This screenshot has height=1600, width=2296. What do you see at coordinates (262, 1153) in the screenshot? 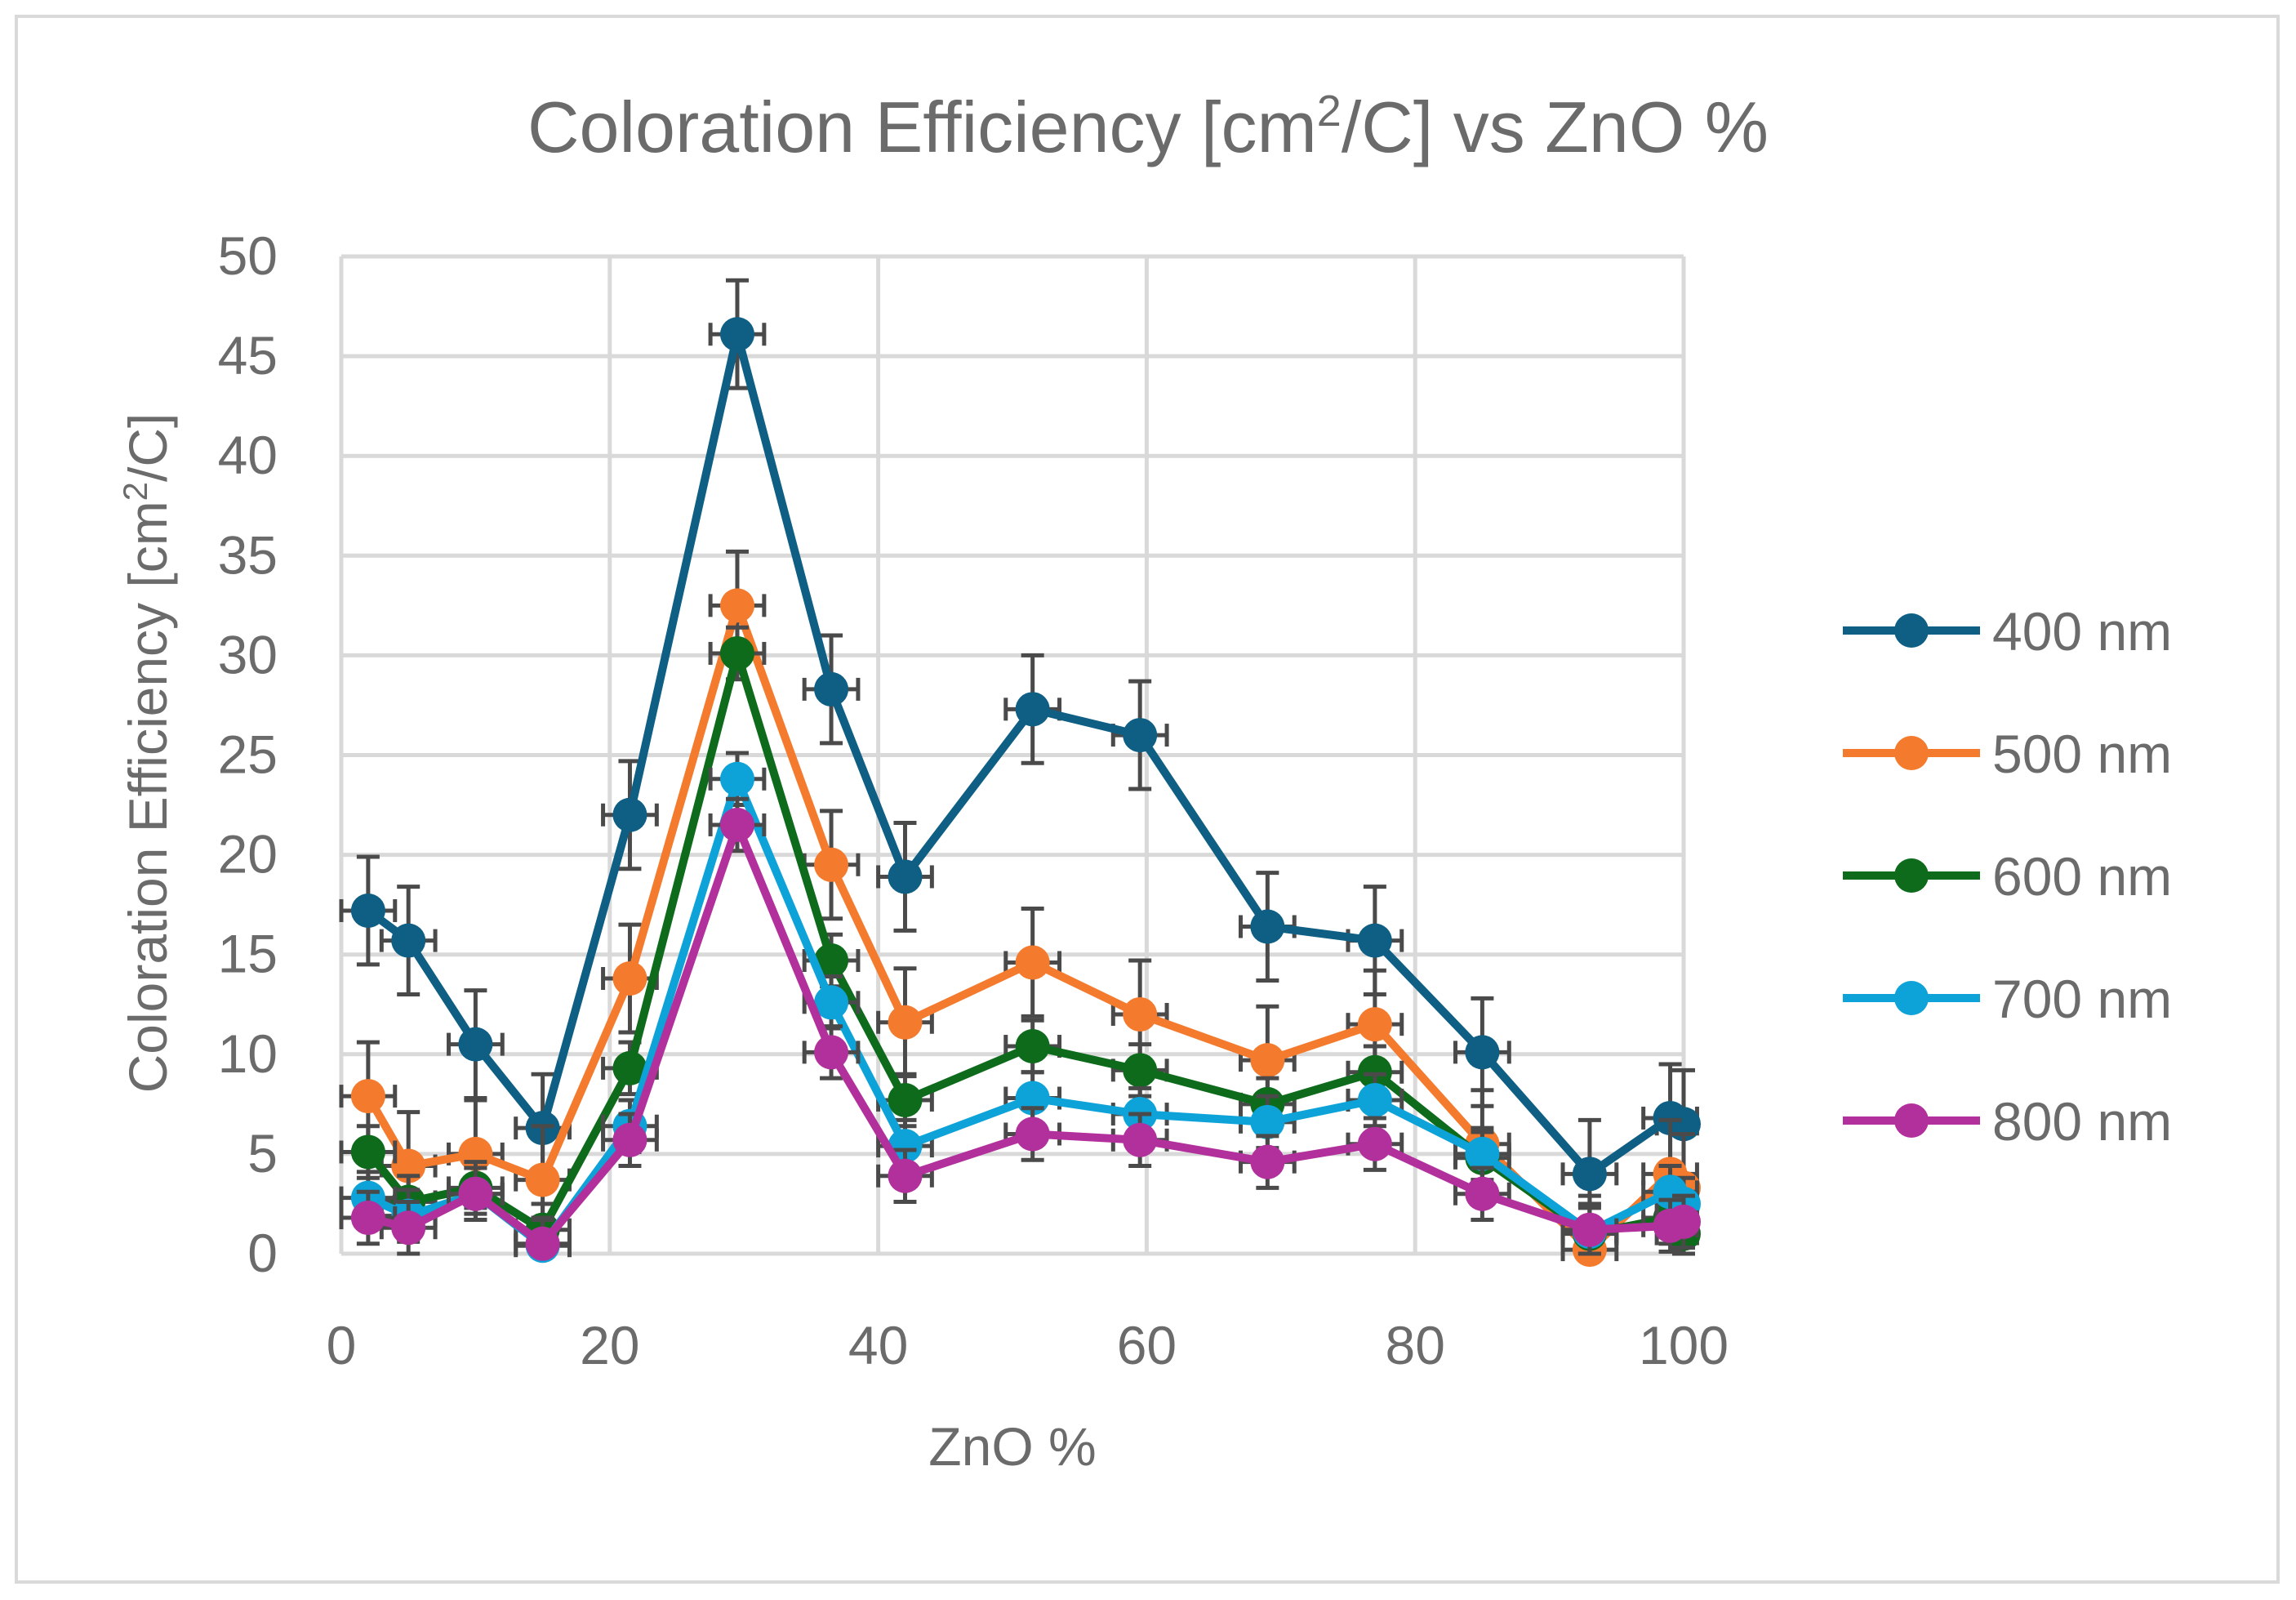
I see `y-tick-label: 5` at bounding box center [262, 1153].